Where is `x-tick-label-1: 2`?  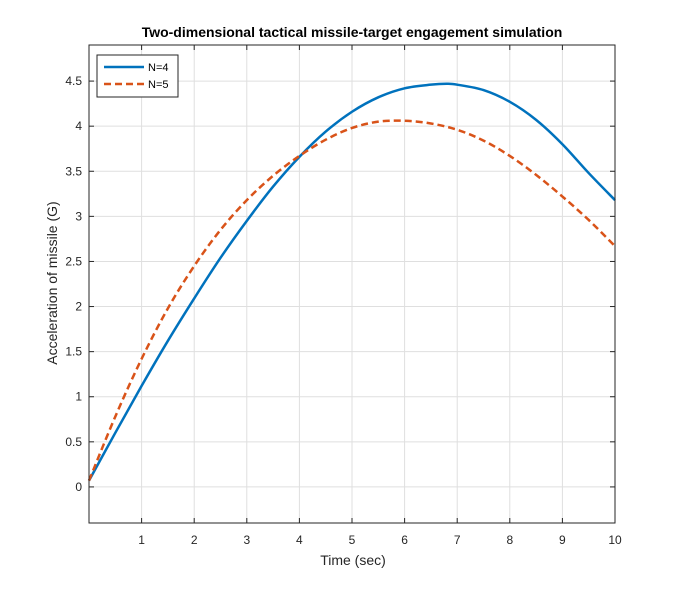 x-tick-label-1: 2 is located at coordinates (194, 540).